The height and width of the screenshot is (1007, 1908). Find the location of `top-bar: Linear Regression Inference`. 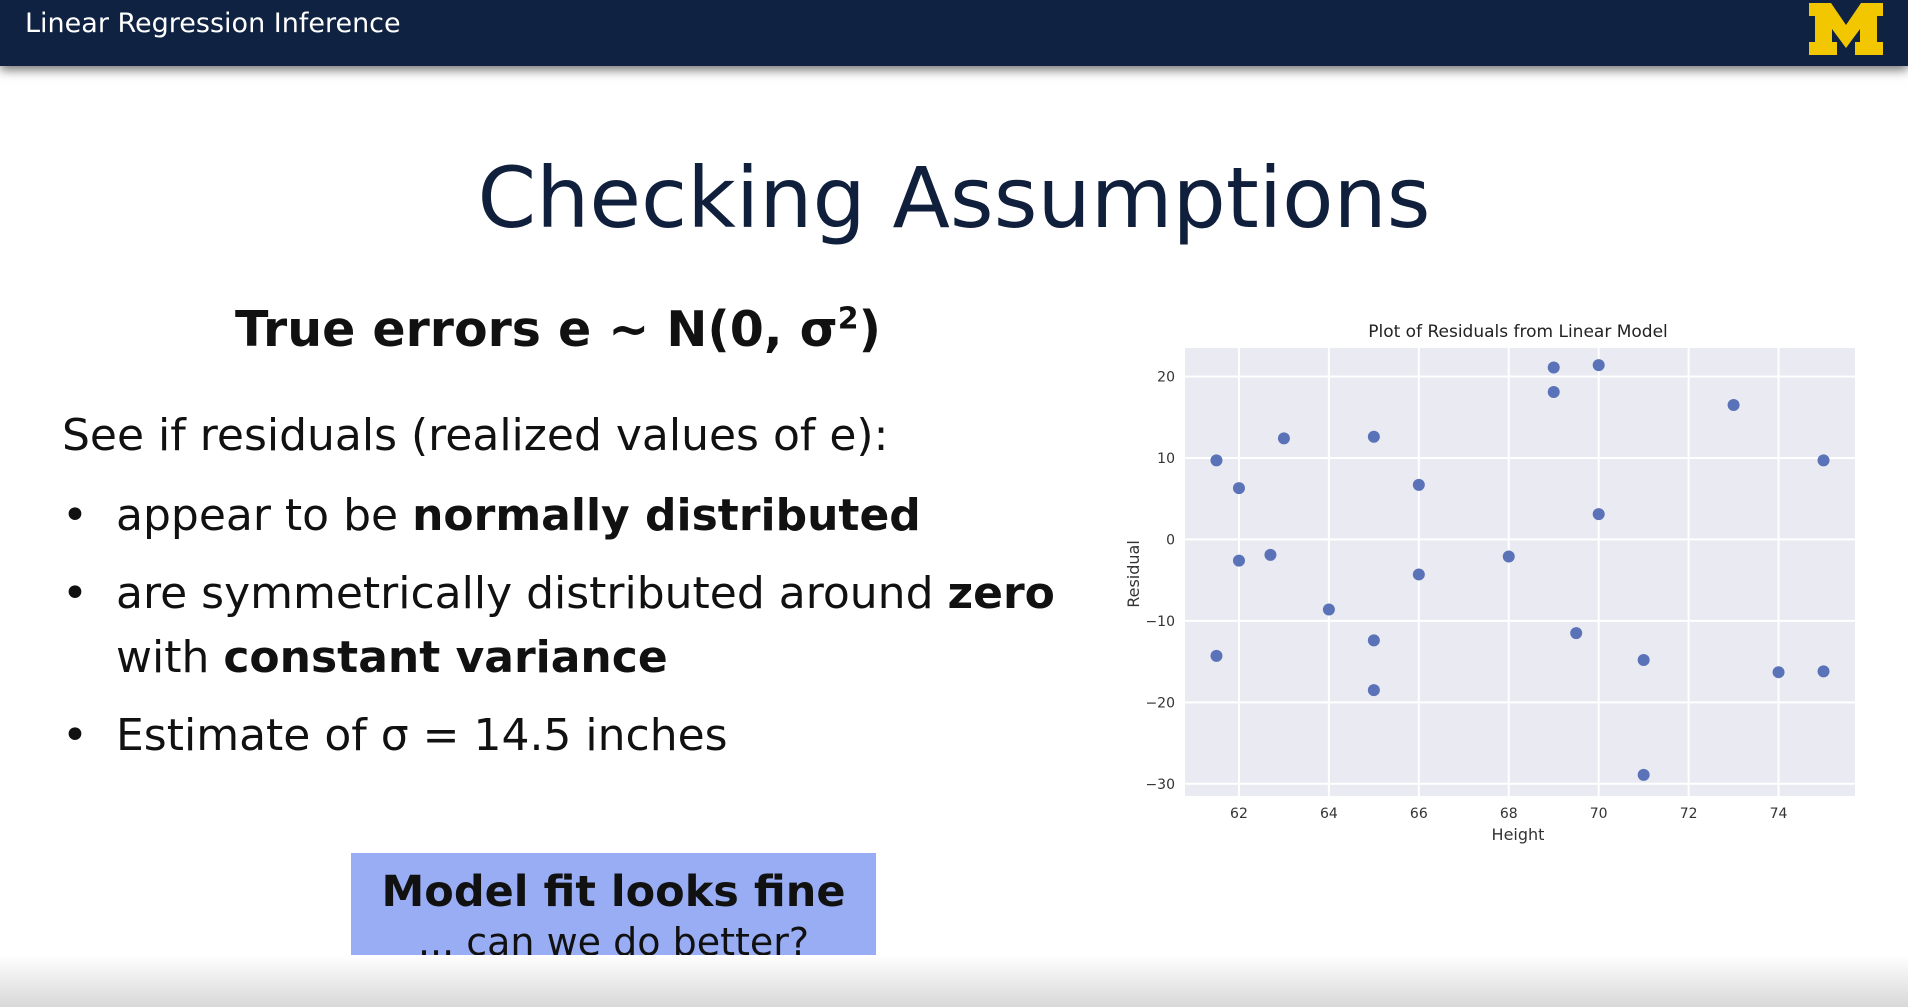

top-bar: Linear Regression Inference is located at coordinates (954, 33).